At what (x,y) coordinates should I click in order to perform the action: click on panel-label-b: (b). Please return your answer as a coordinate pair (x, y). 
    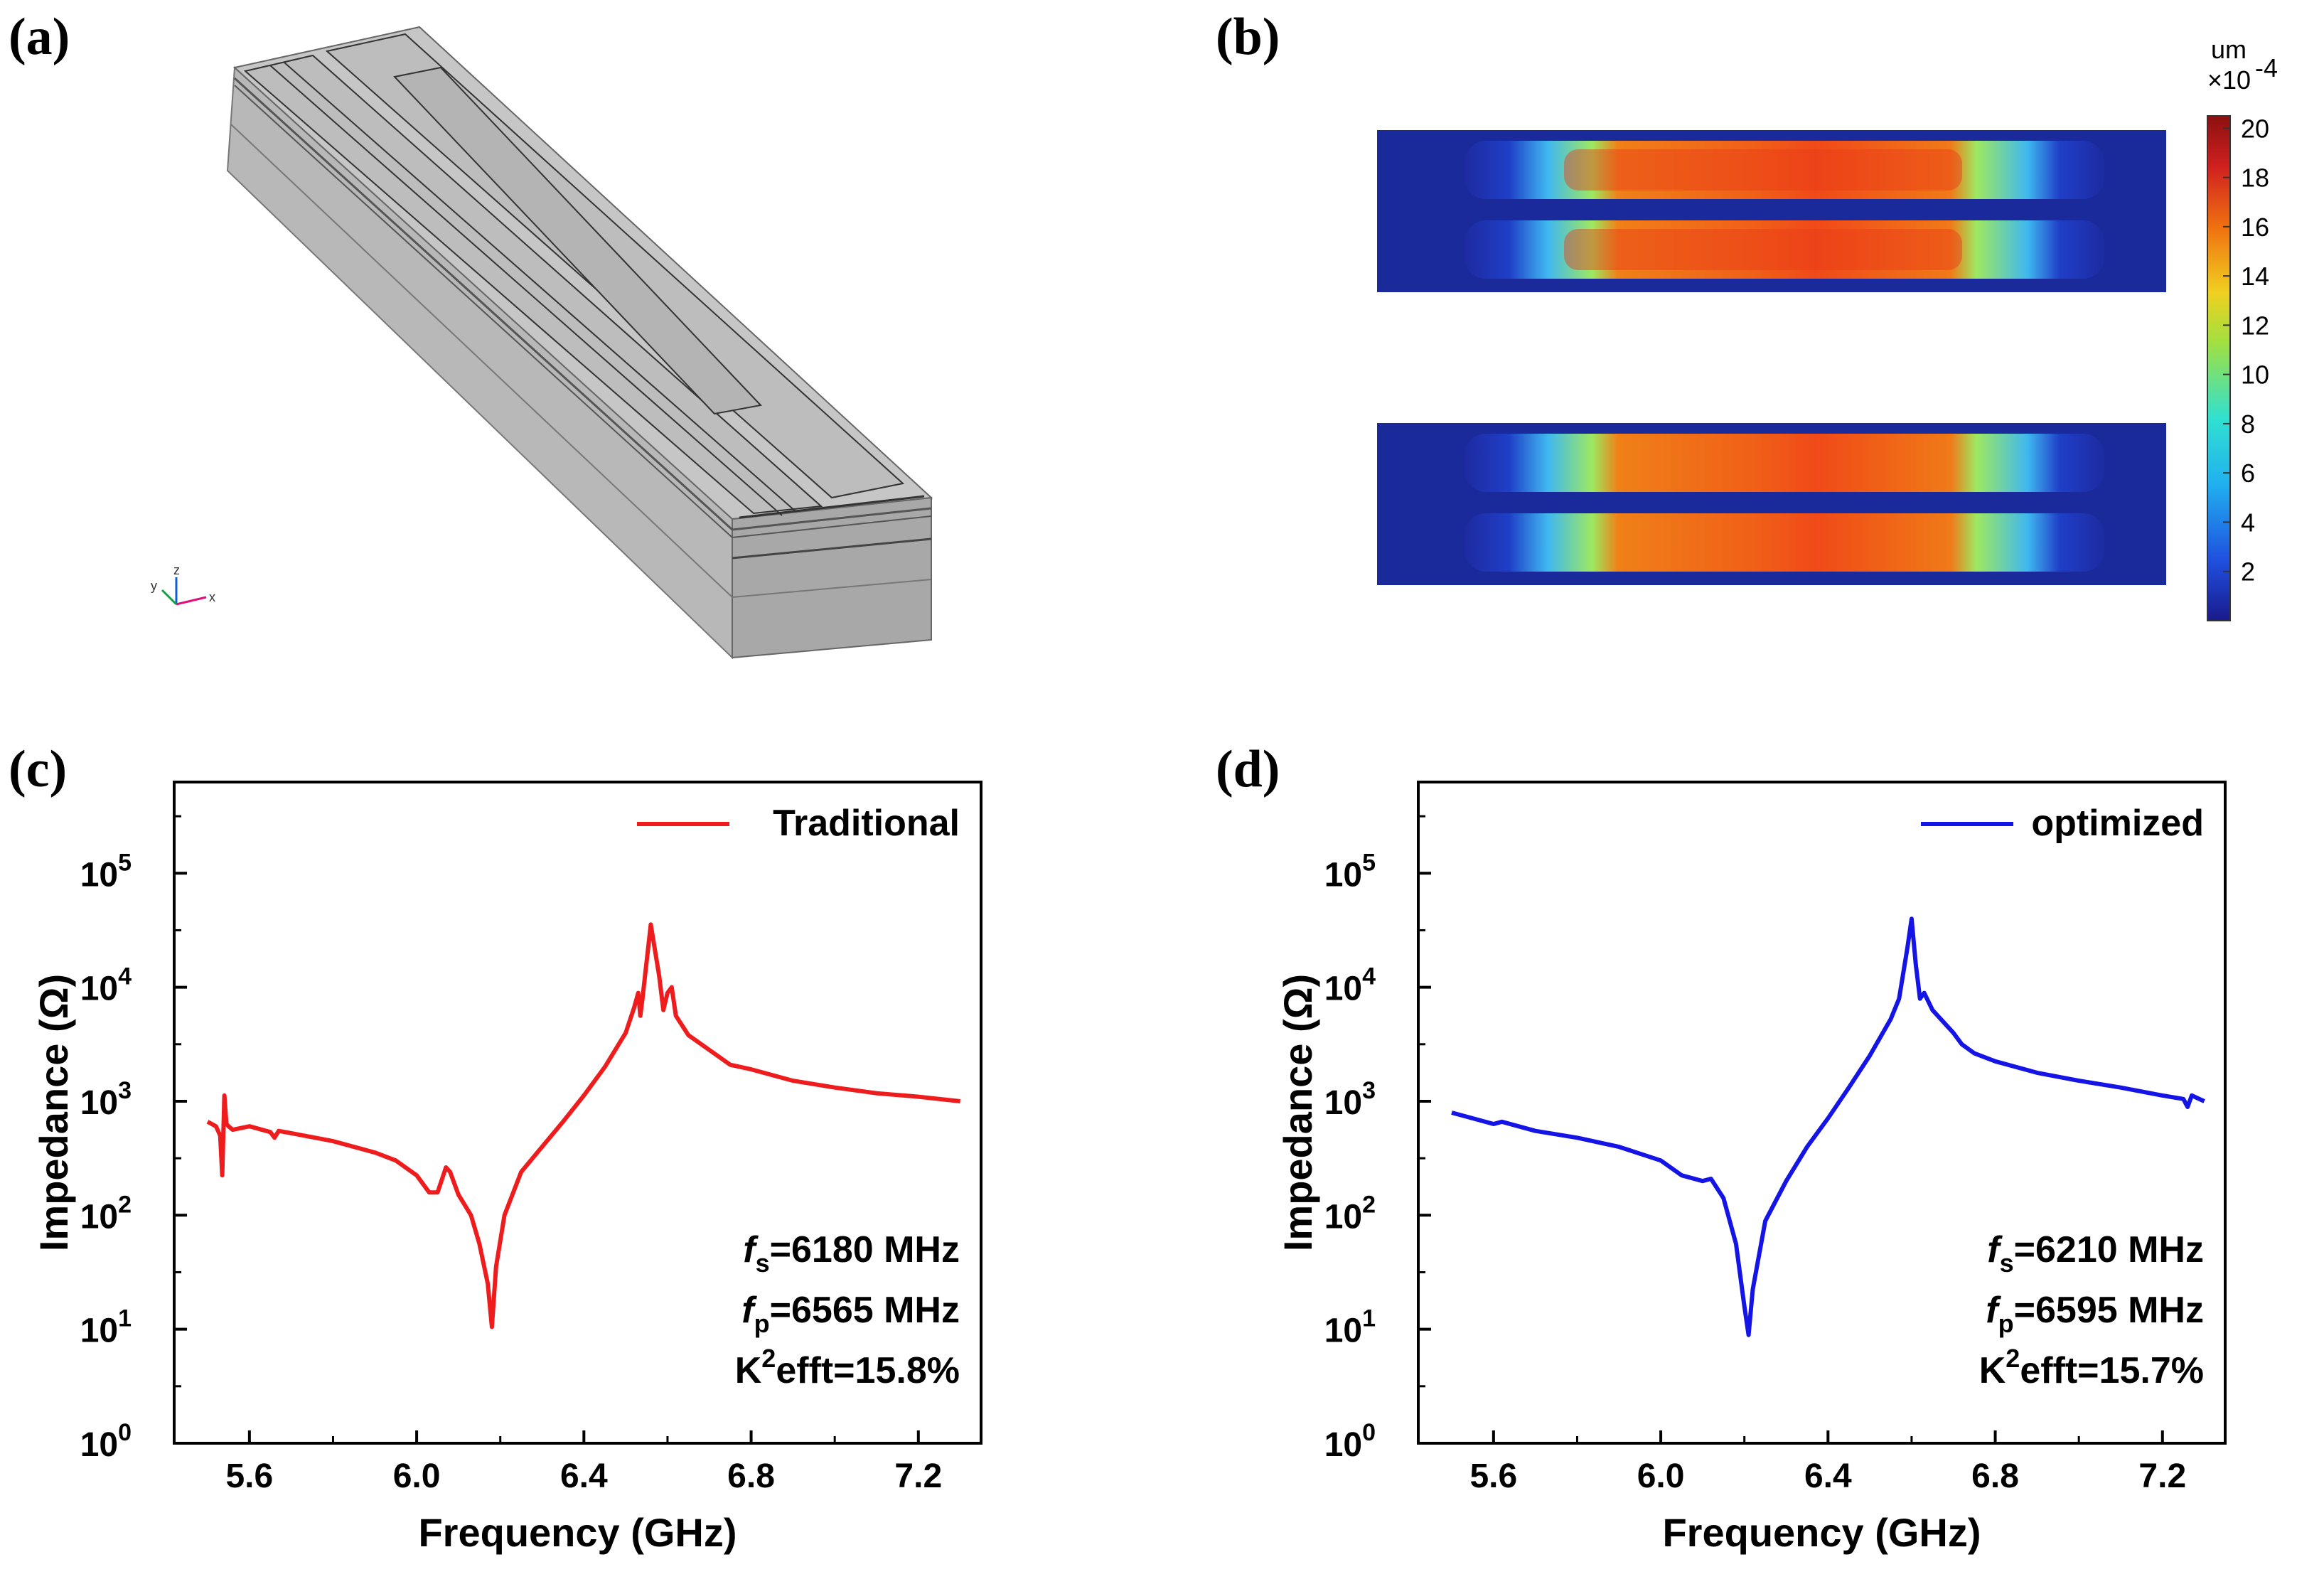
    Looking at the image, I should click on (1248, 37).